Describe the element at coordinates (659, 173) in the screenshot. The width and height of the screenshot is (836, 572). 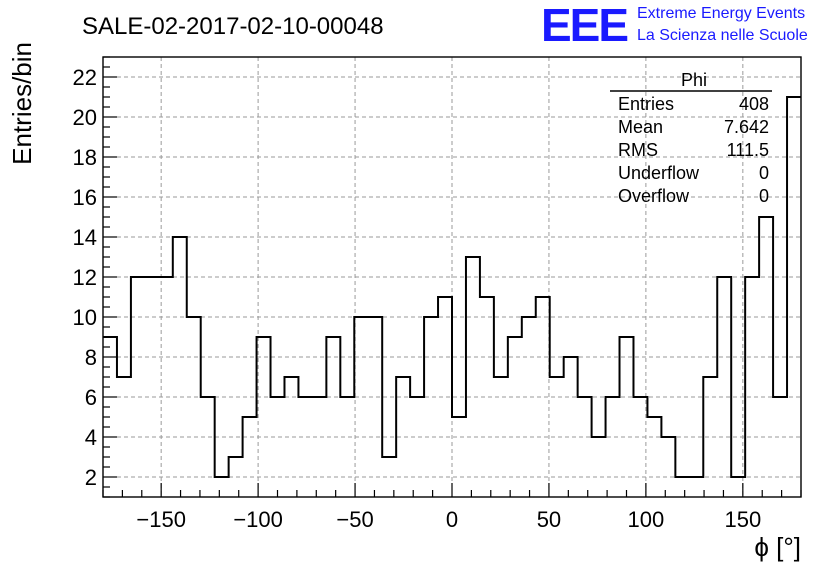
I see `stats-label: Underflow` at that location.